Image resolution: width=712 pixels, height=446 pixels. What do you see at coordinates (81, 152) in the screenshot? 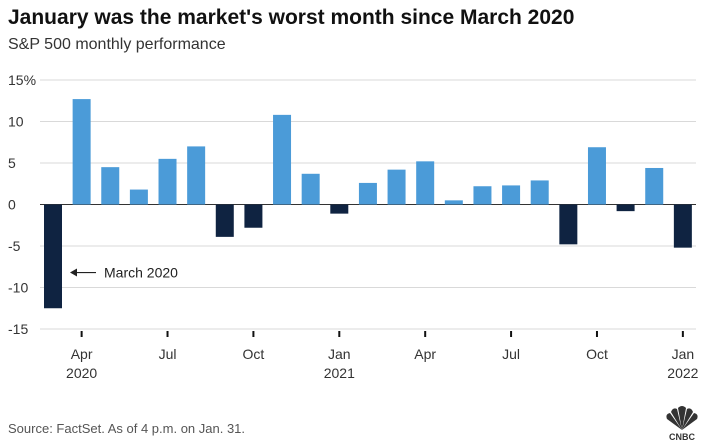
I see `bar-apr-2020` at bounding box center [81, 152].